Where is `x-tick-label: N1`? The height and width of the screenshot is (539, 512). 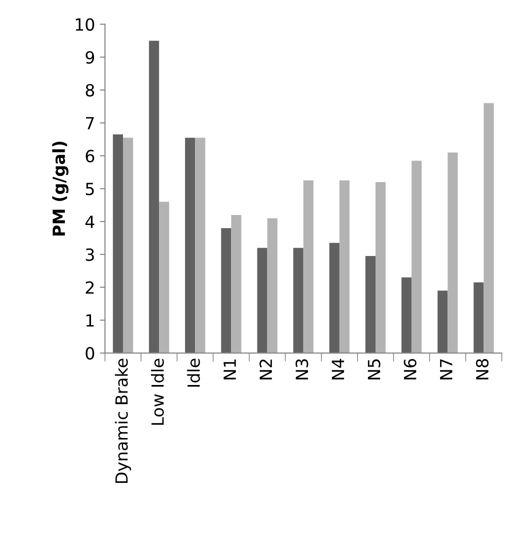
x-tick-label: N1 is located at coordinates (230, 369).